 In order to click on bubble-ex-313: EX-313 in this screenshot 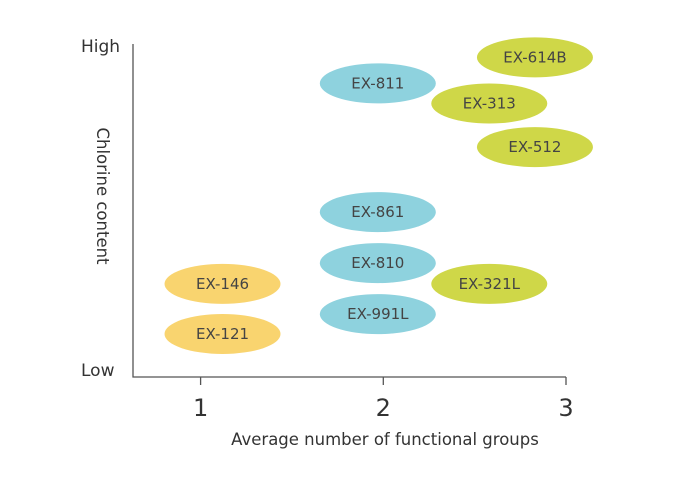, I will do `click(489, 103)`.